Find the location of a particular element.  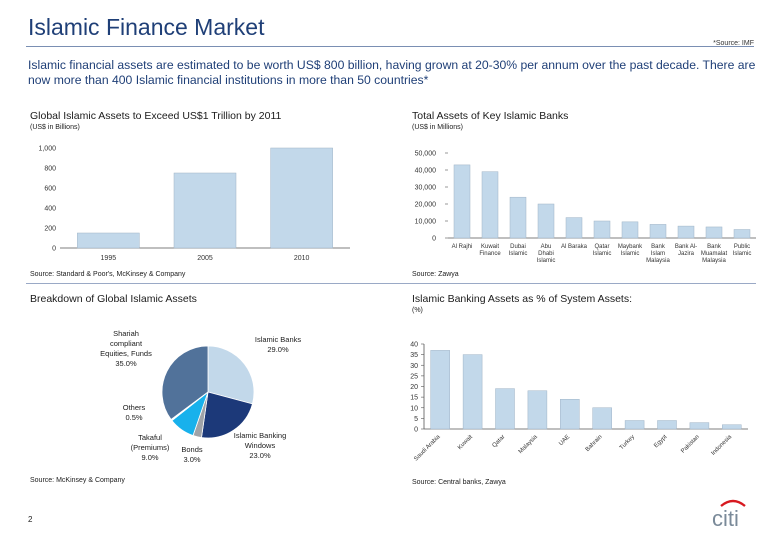

banks-x-label: Al Baraka is located at coordinates (574, 247).